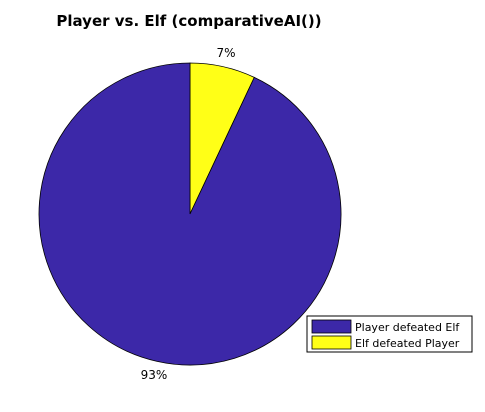 The image size is (485, 412). What do you see at coordinates (188, 21) in the screenshot?
I see `chart-title: Player vs. Elf (comparativeAI())` at bounding box center [188, 21].